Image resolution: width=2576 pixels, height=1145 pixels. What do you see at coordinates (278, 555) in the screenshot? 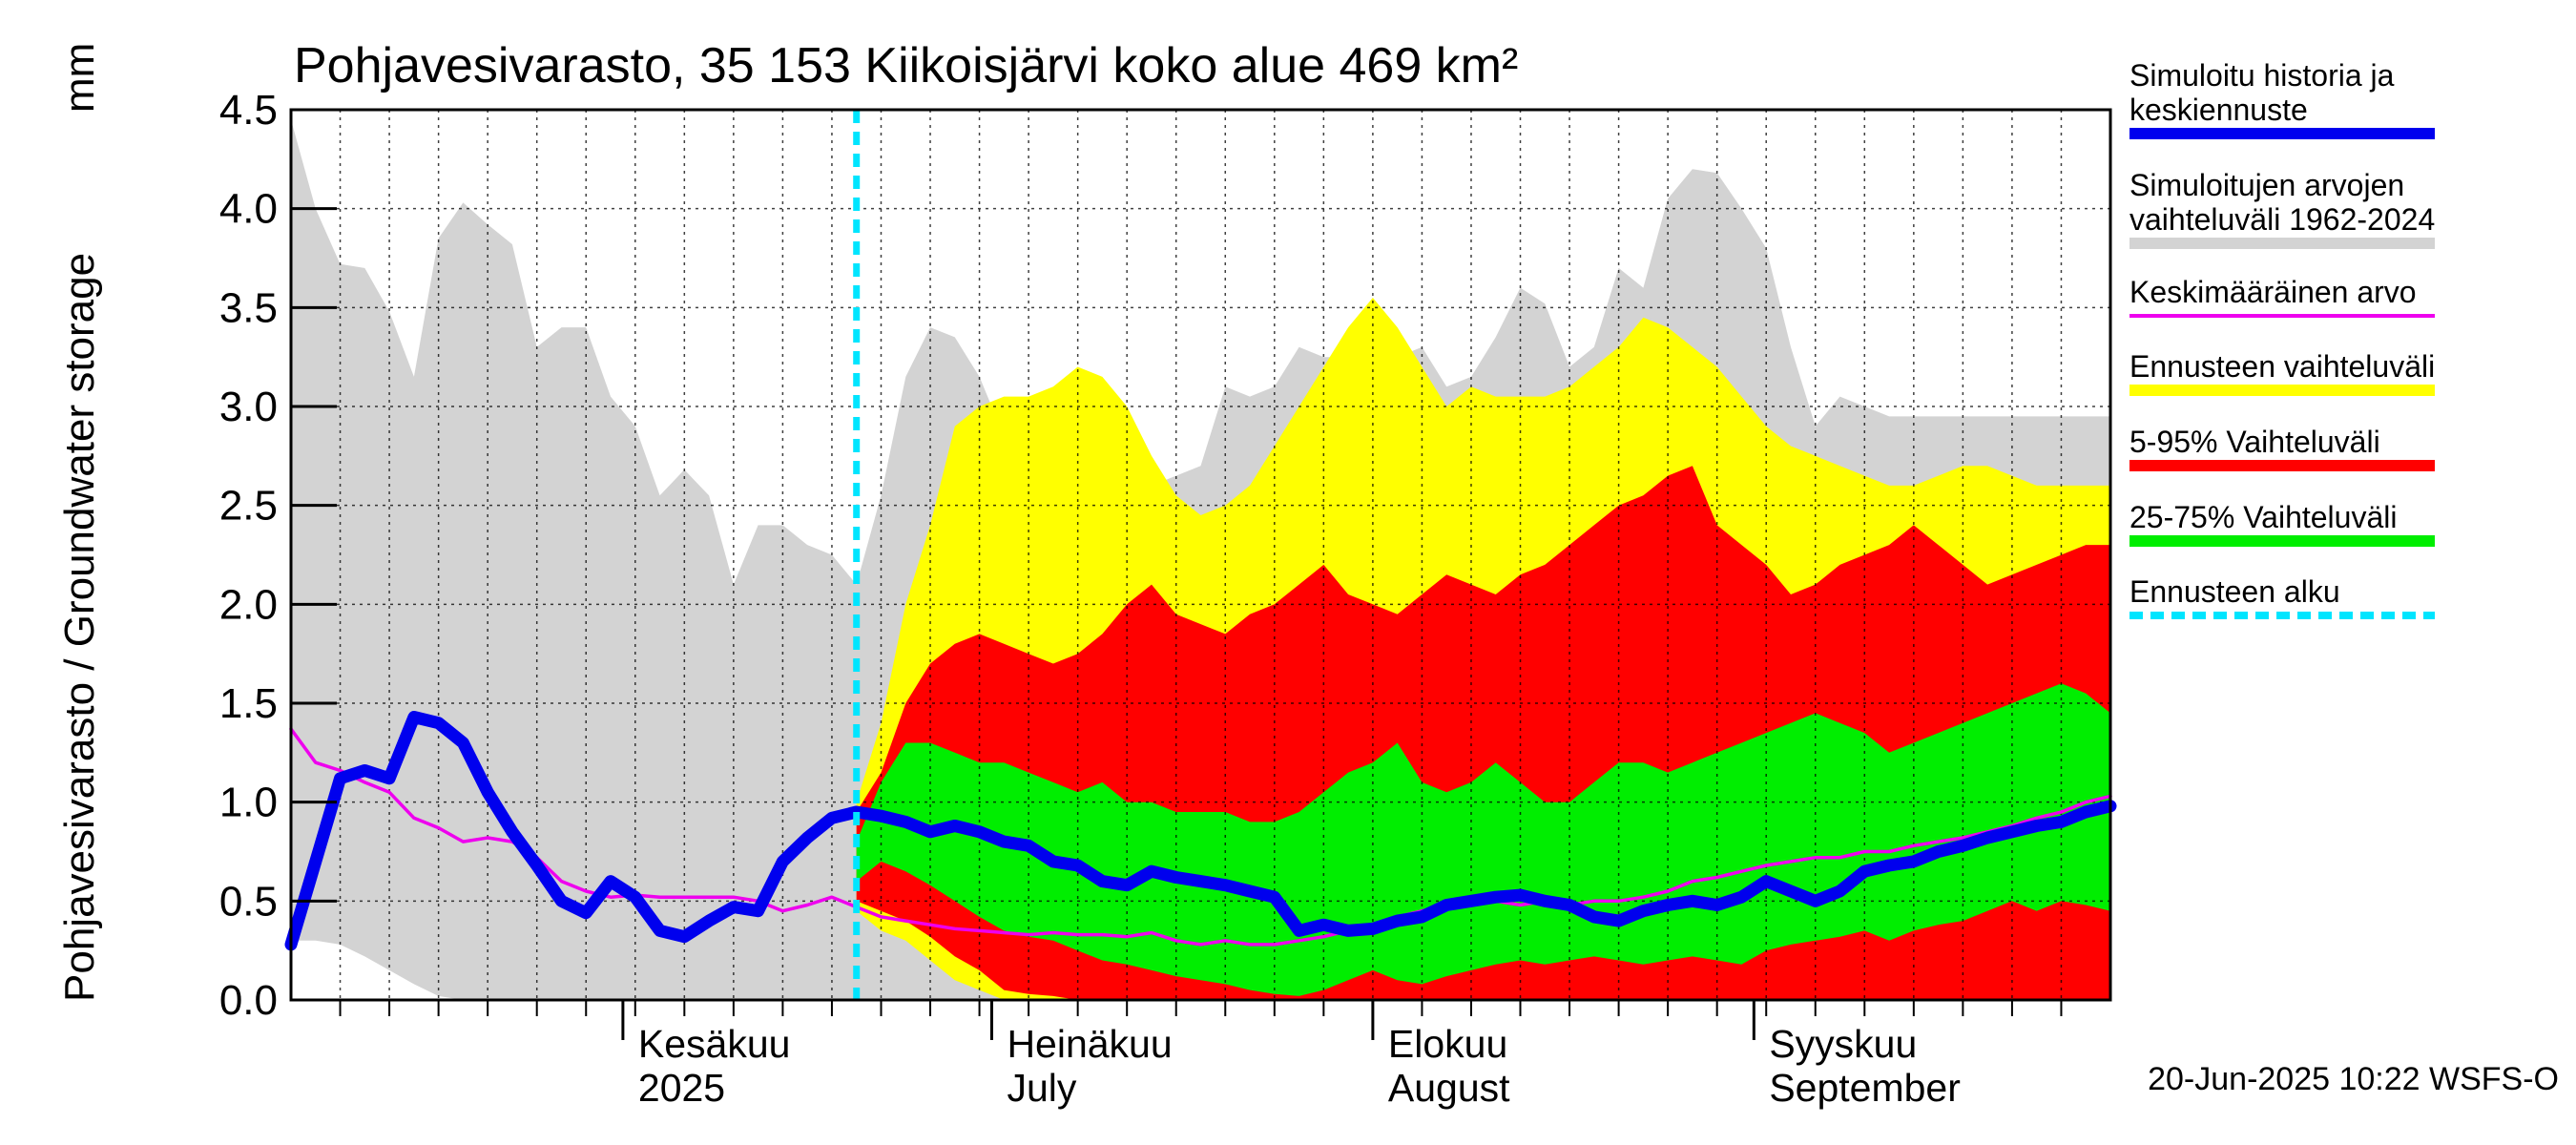
I see `y-axis: 0.0 0.5 1.0 1.5 2.0 2.5 3.0 3.5 4.0 4.5` at bounding box center [278, 555].